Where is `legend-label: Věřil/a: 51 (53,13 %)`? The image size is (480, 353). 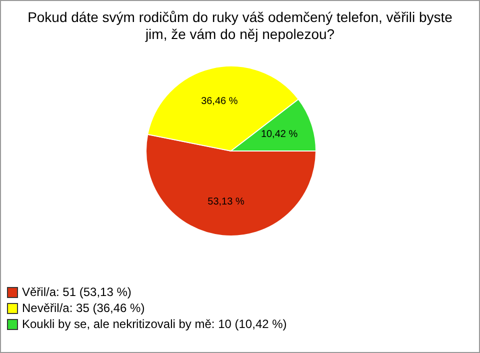 legend-label: Věřil/a: 51 (53,13 %) is located at coordinates (77, 292).